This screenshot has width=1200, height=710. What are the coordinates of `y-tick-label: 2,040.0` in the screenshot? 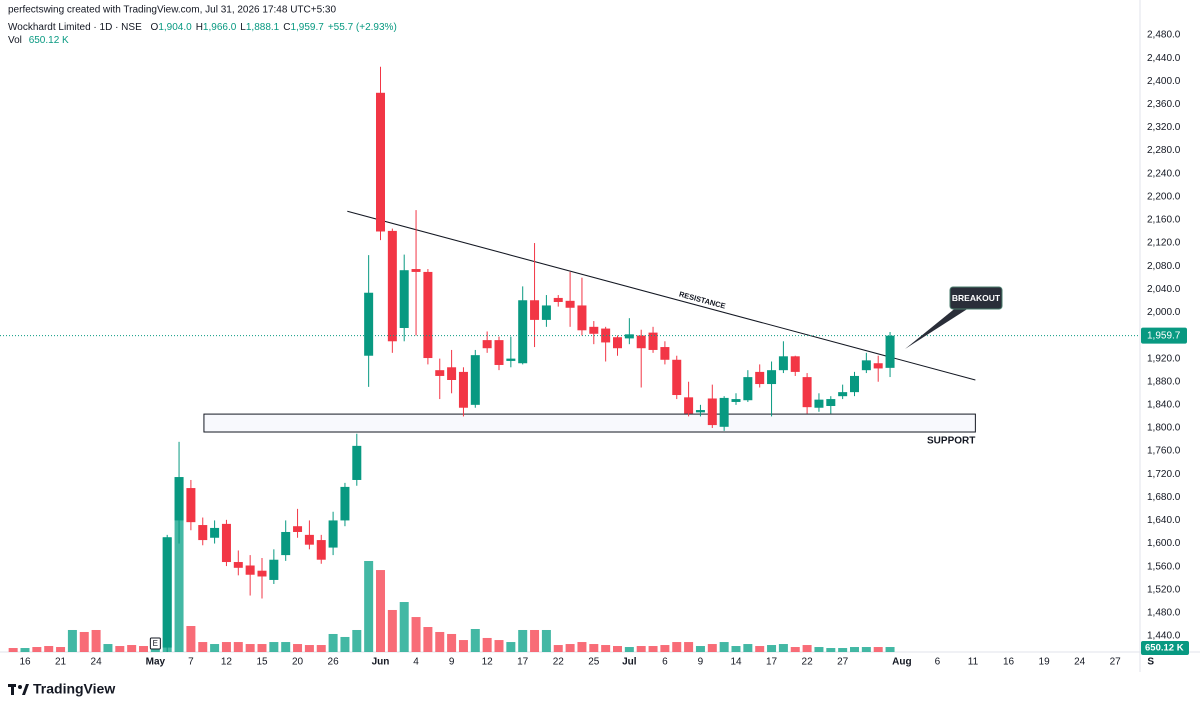 It's located at (1164, 289).